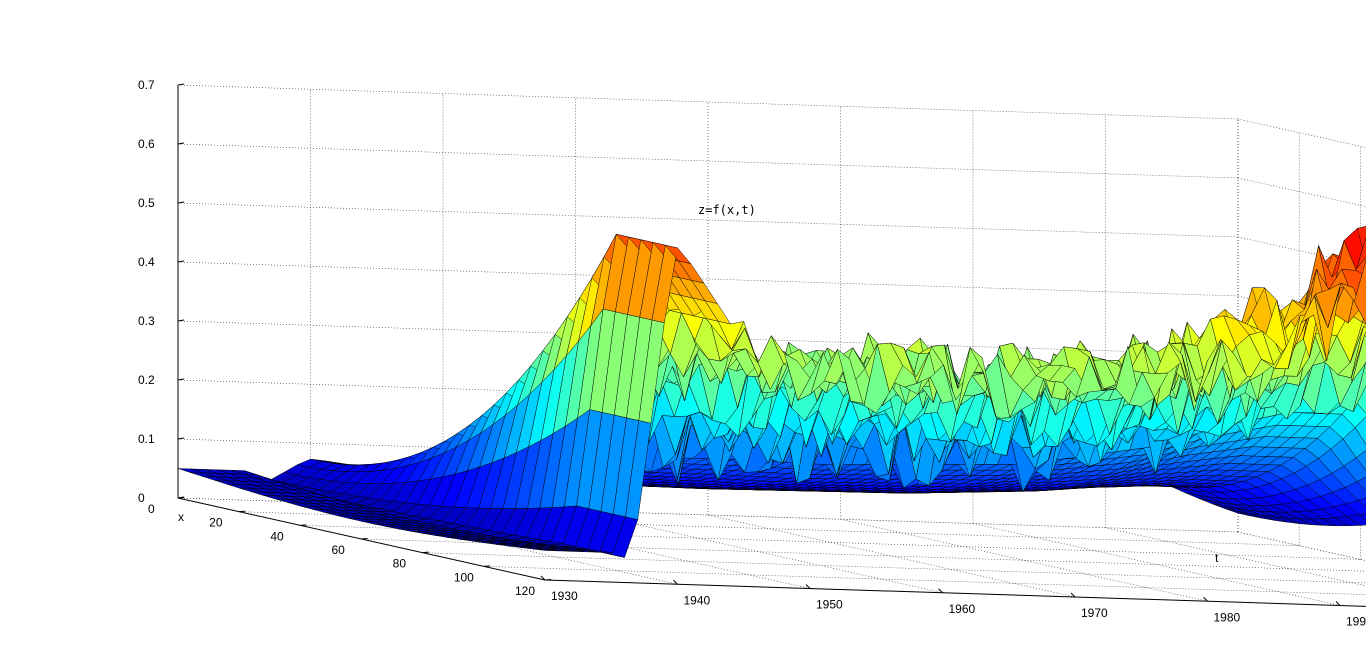 The image size is (1366, 652). Describe the element at coordinates (829, 605) in the screenshot. I see `t-tick-label: 1950` at that location.